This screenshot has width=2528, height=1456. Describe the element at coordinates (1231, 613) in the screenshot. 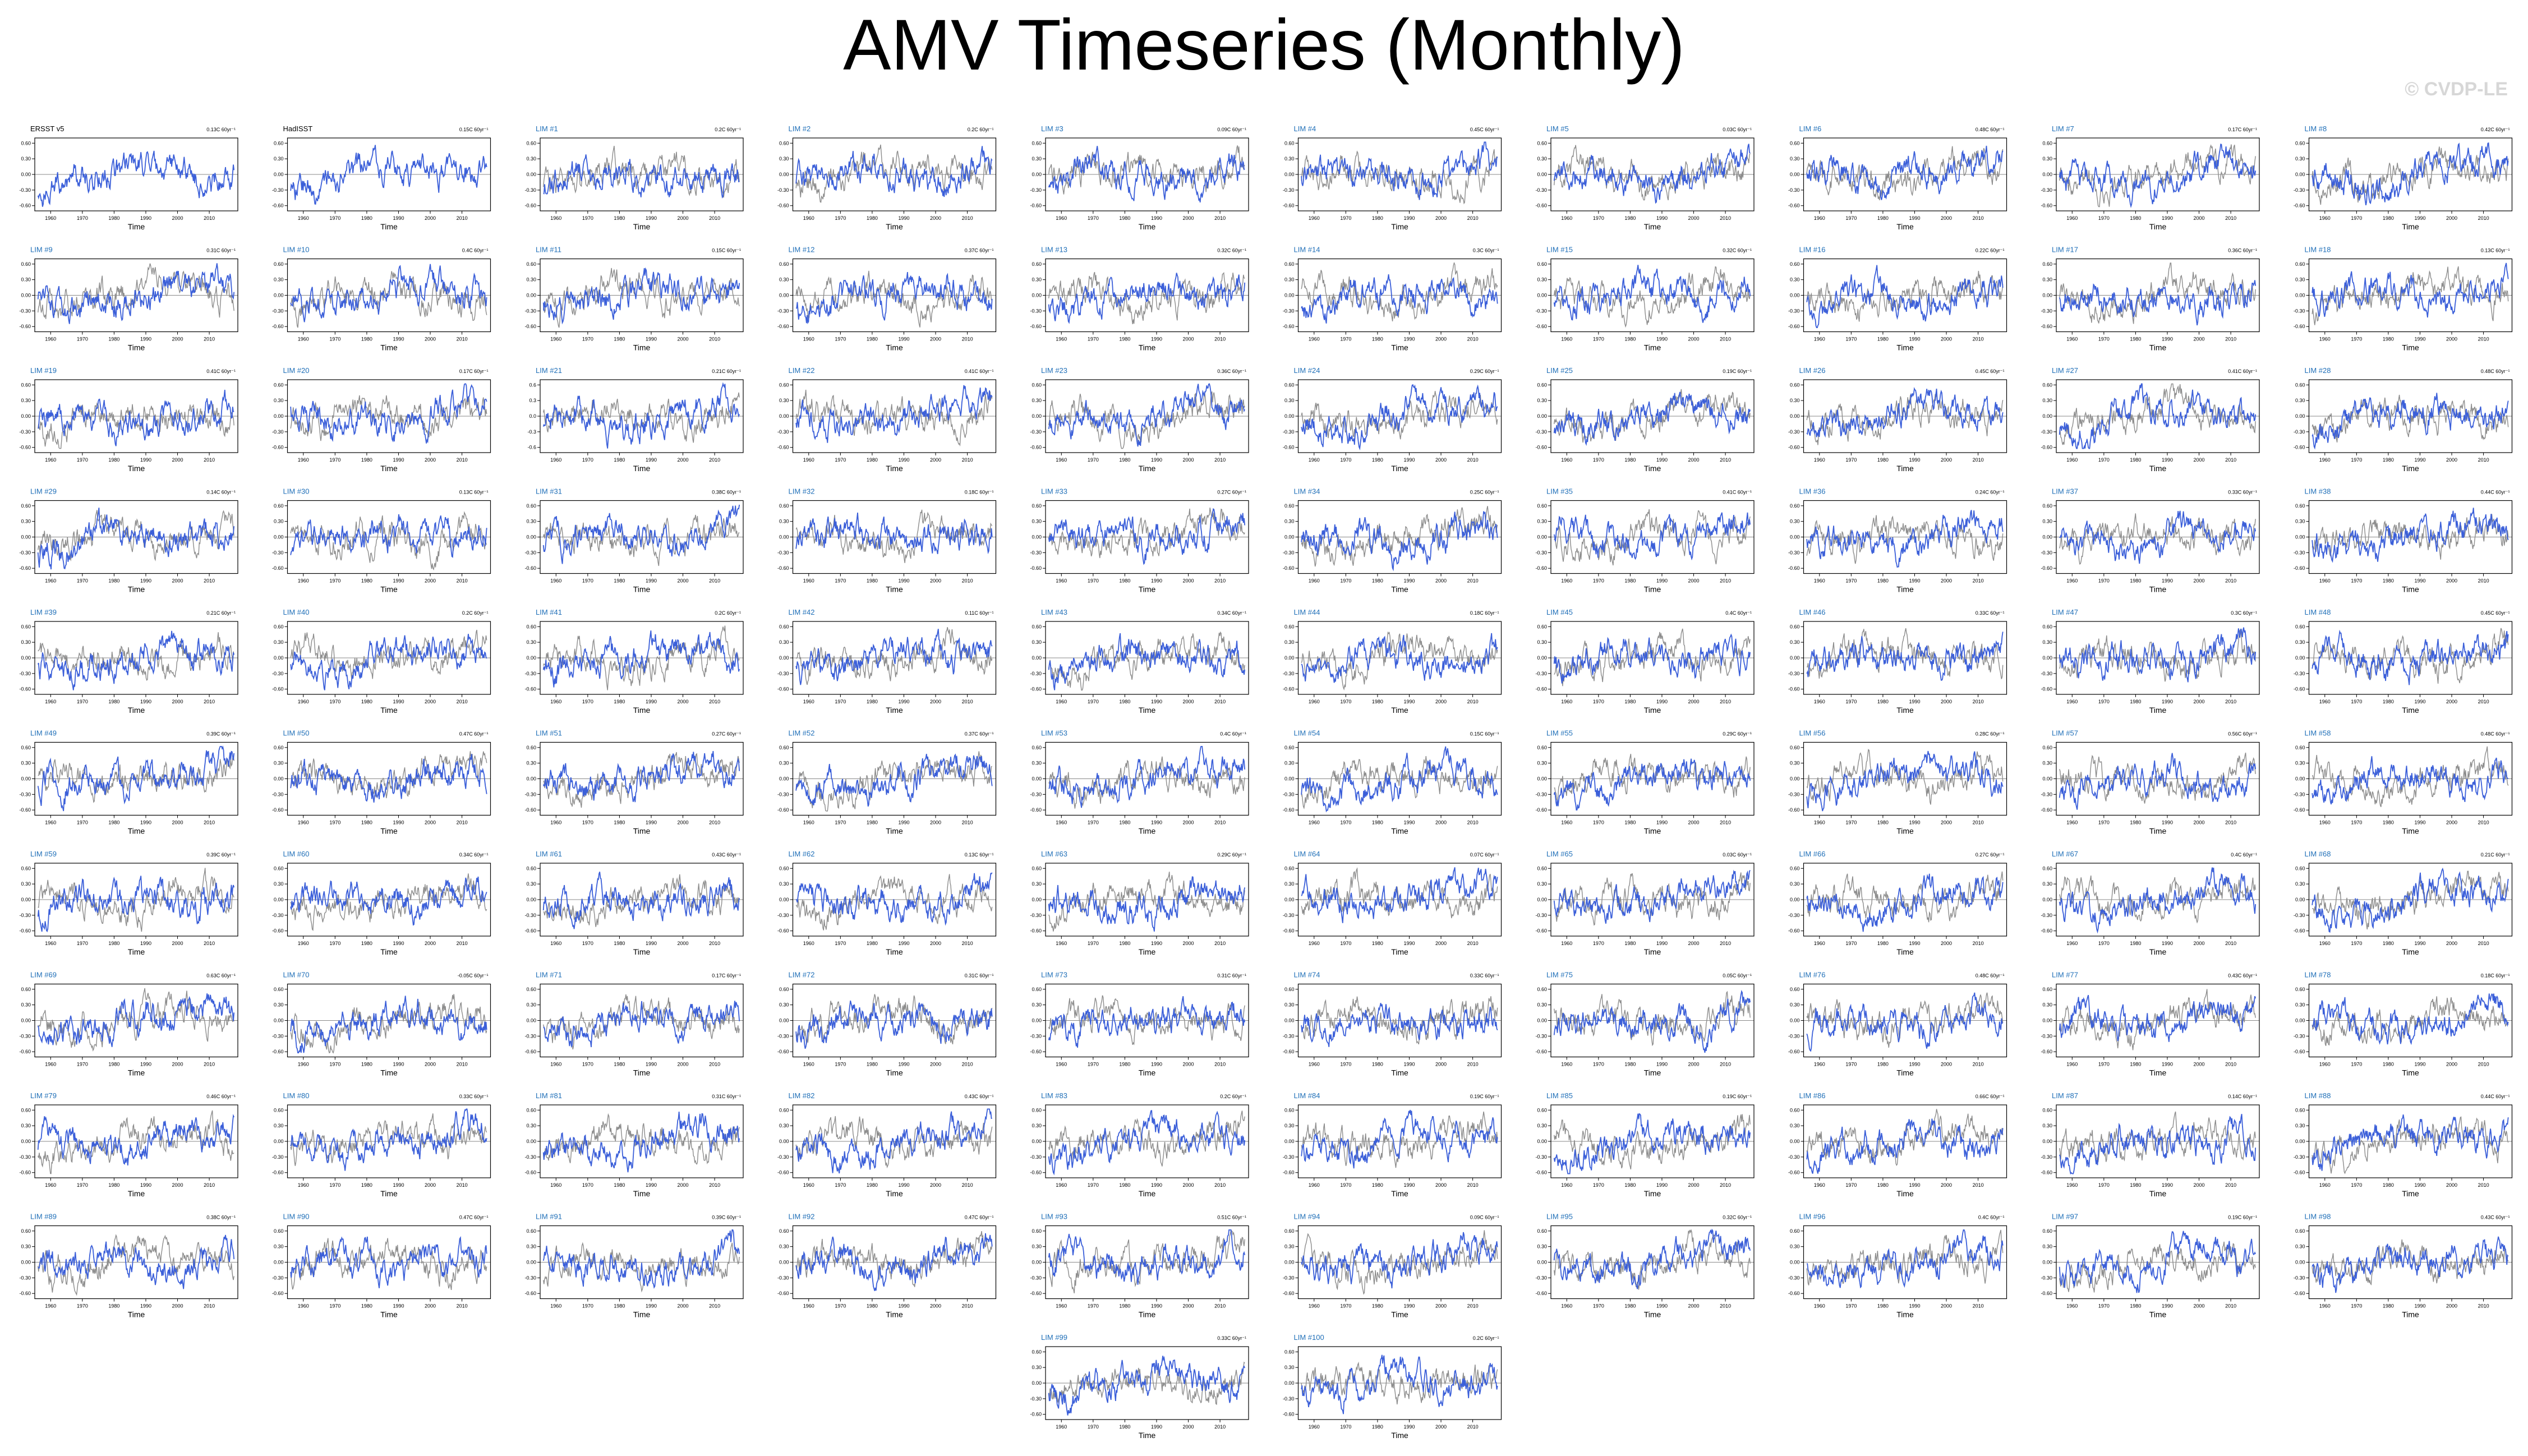

I see `trend-label: 0.34C 60yr⁻¹` at that location.